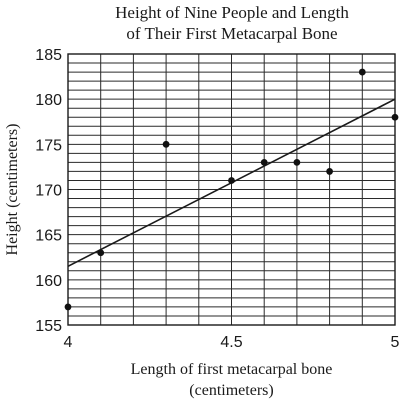 The height and width of the screenshot is (406, 400). I want to click on x-tick-label: 5, so click(395, 342).